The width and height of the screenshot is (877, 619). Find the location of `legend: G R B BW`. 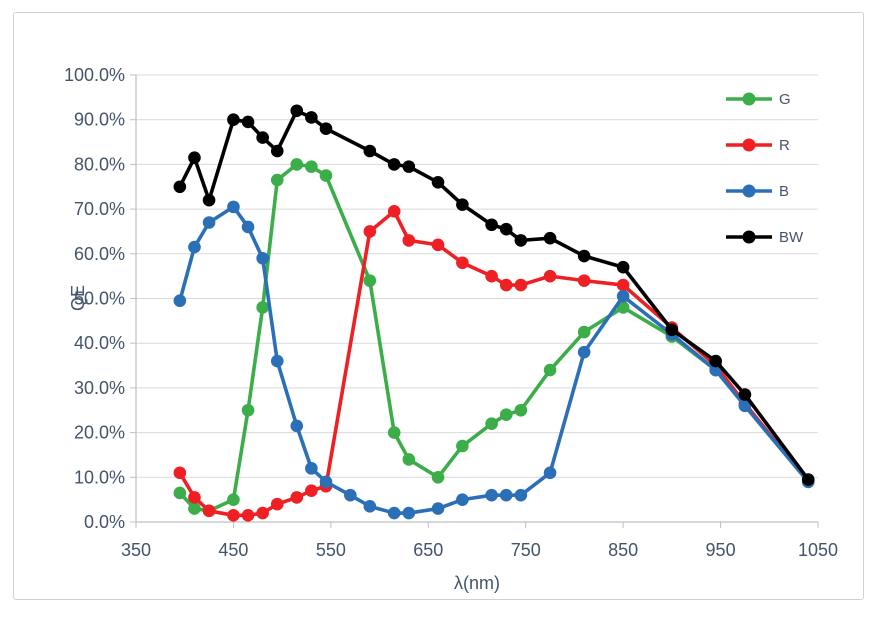

legend: G R B BW is located at coordinates (765, 168).